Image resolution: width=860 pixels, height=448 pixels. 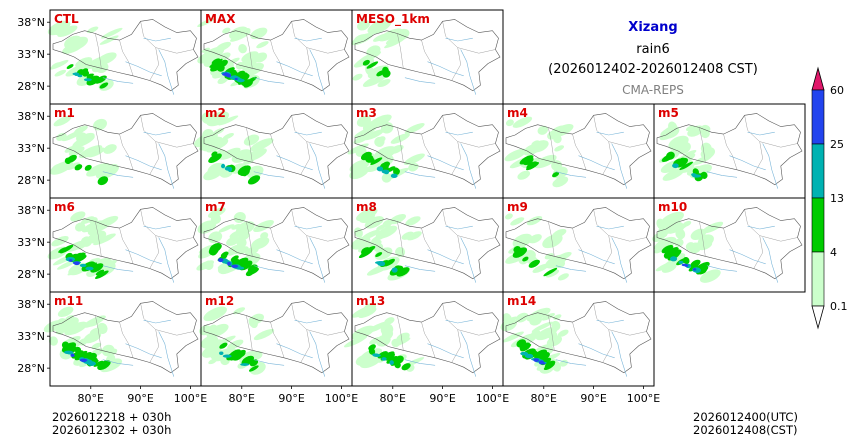 What do you see at coordinates (68, 301) in the screenshot?
I see `panel-label: m11` at bounding box center [68, 301].